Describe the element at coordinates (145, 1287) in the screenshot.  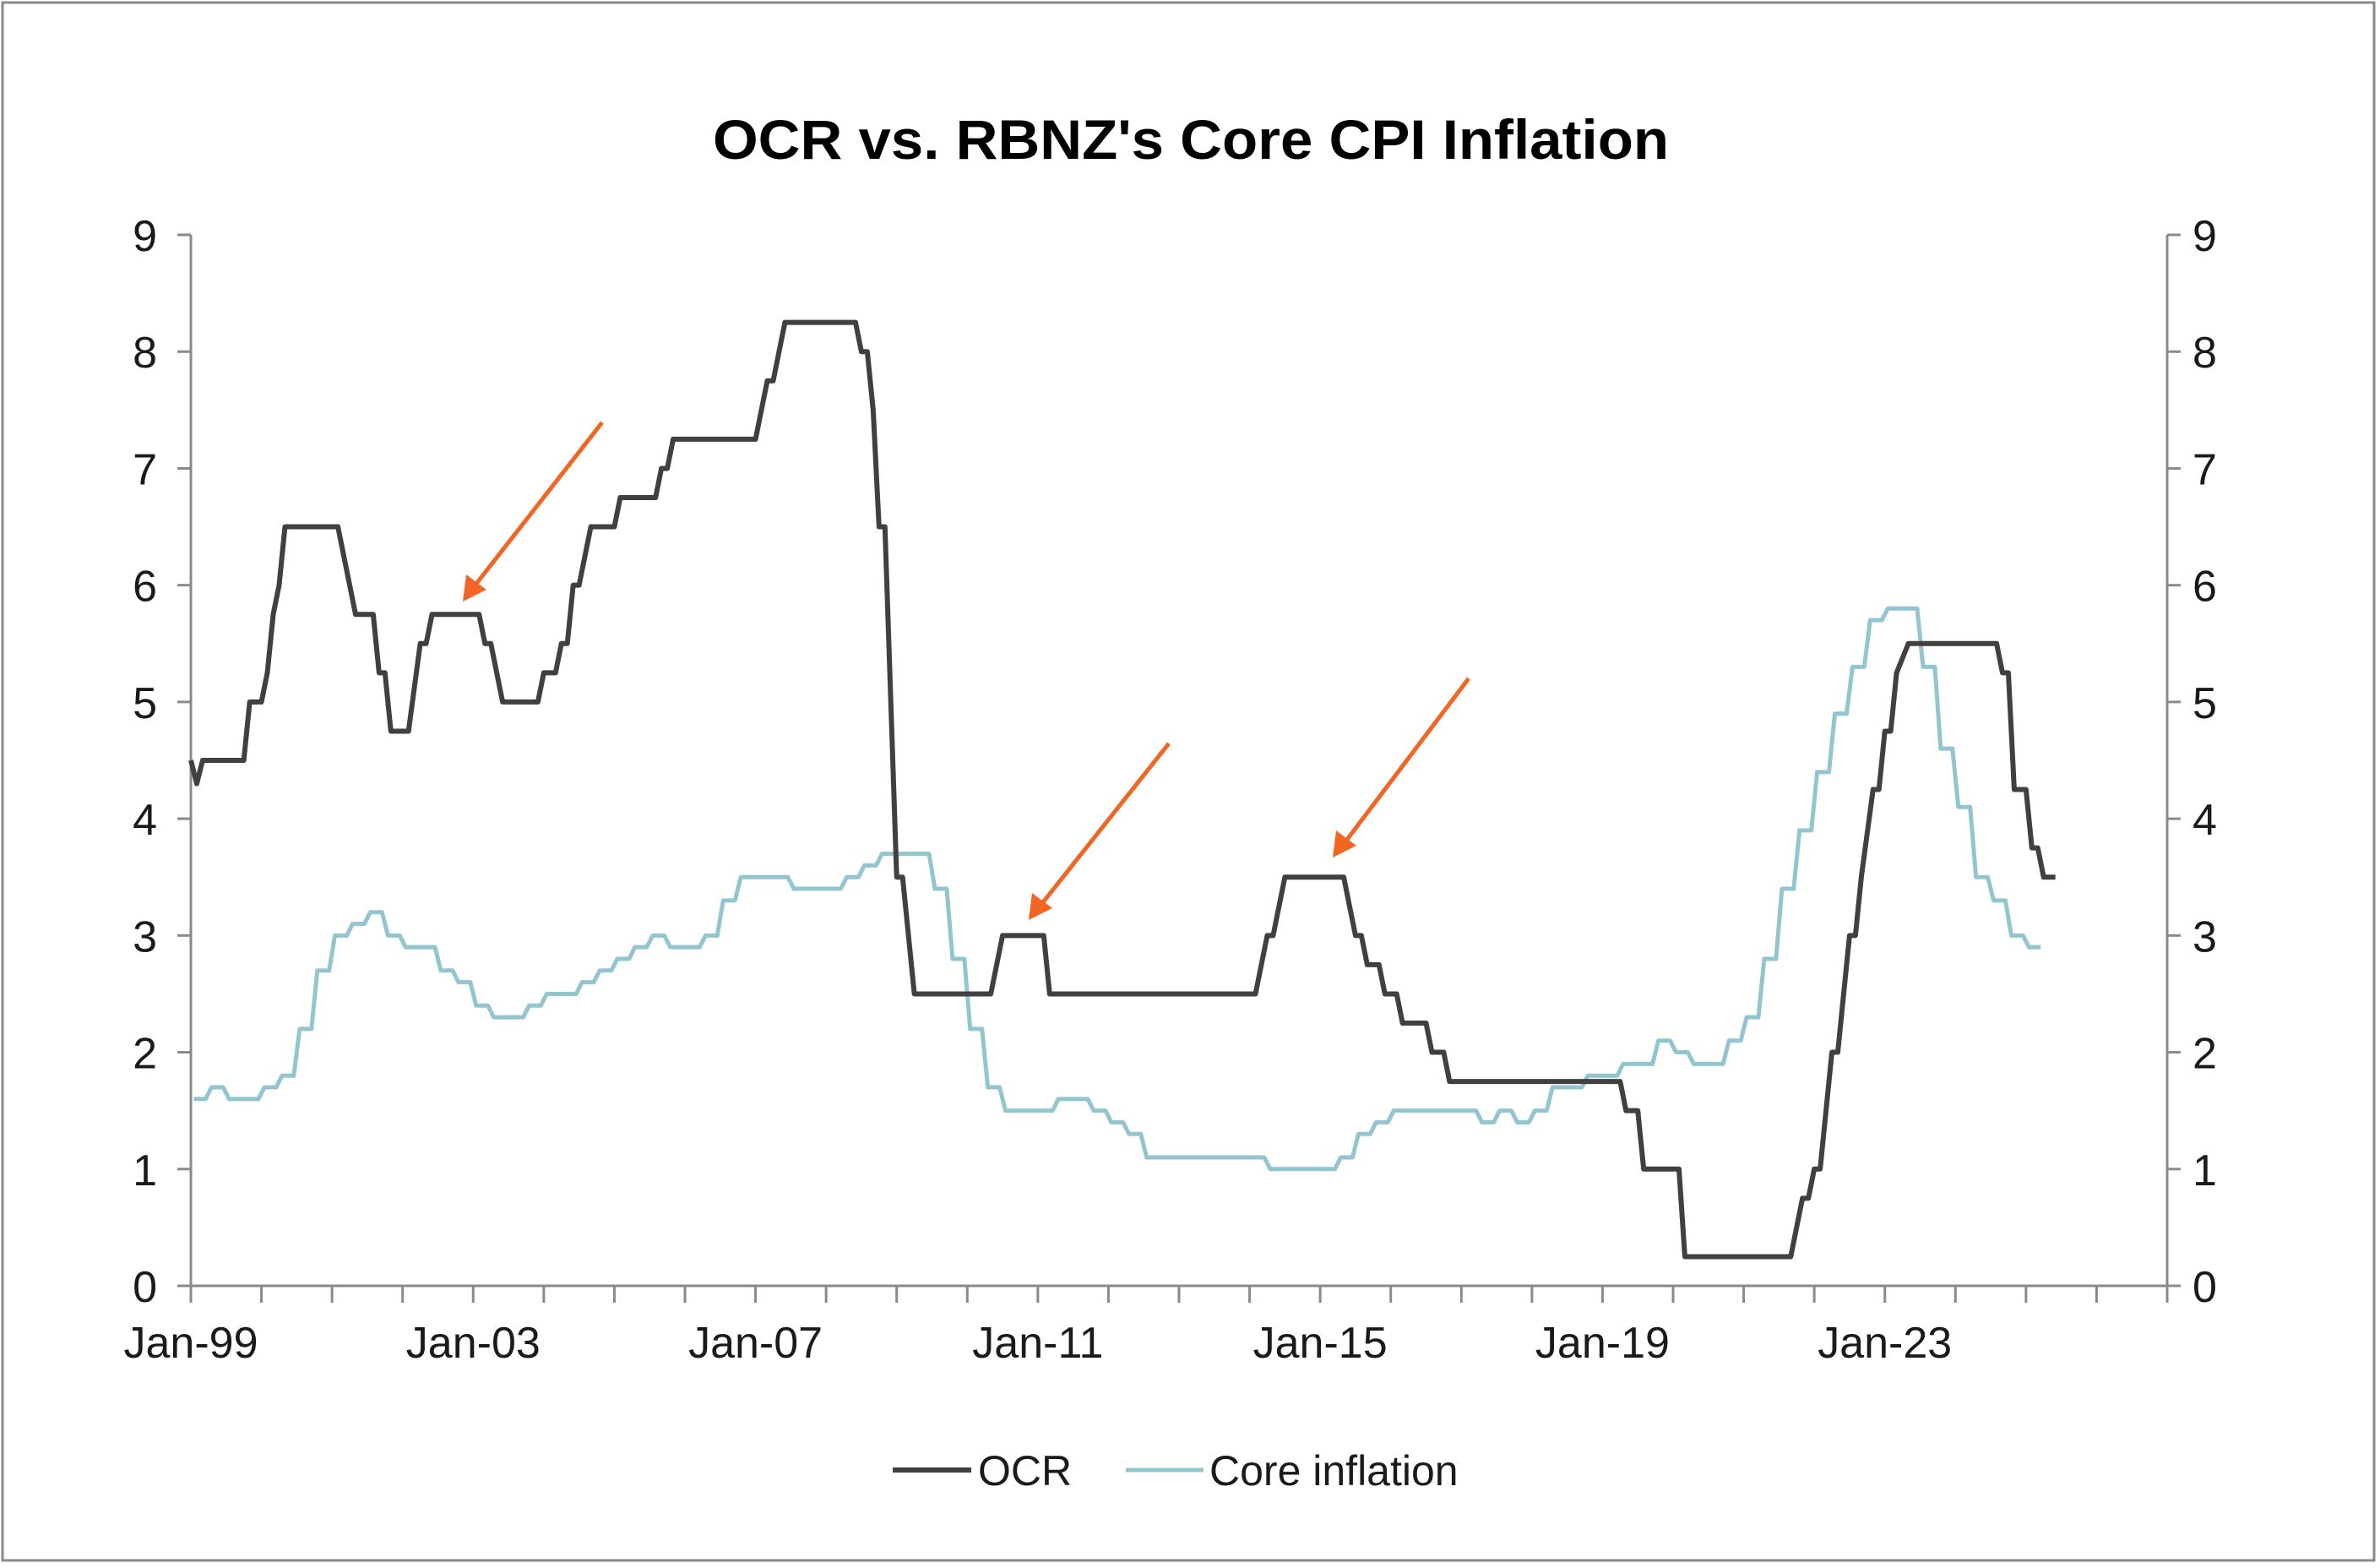
I see `y-tick-label-left: 0` at that location.